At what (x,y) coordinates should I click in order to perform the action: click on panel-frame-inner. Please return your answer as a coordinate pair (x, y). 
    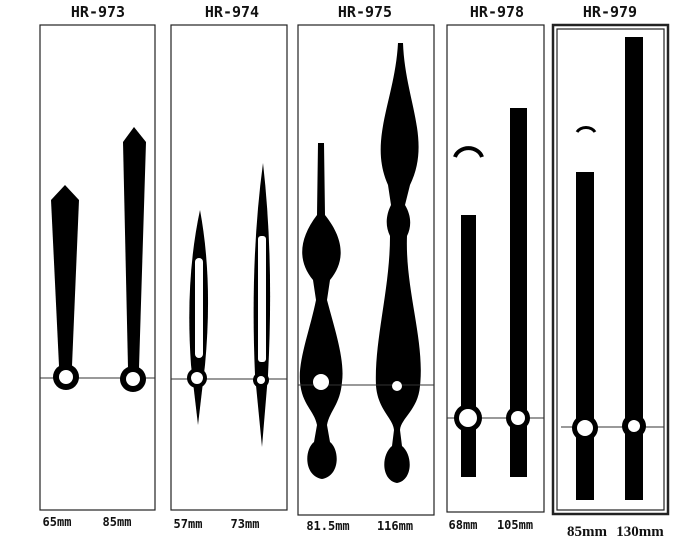
    Looking at the image, I should click on (610, 269).